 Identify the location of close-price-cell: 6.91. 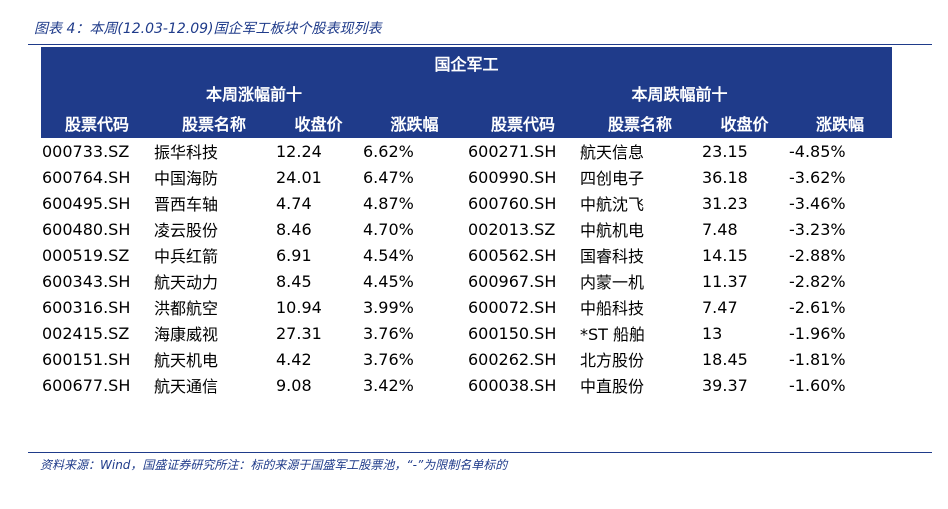
(294, 255).